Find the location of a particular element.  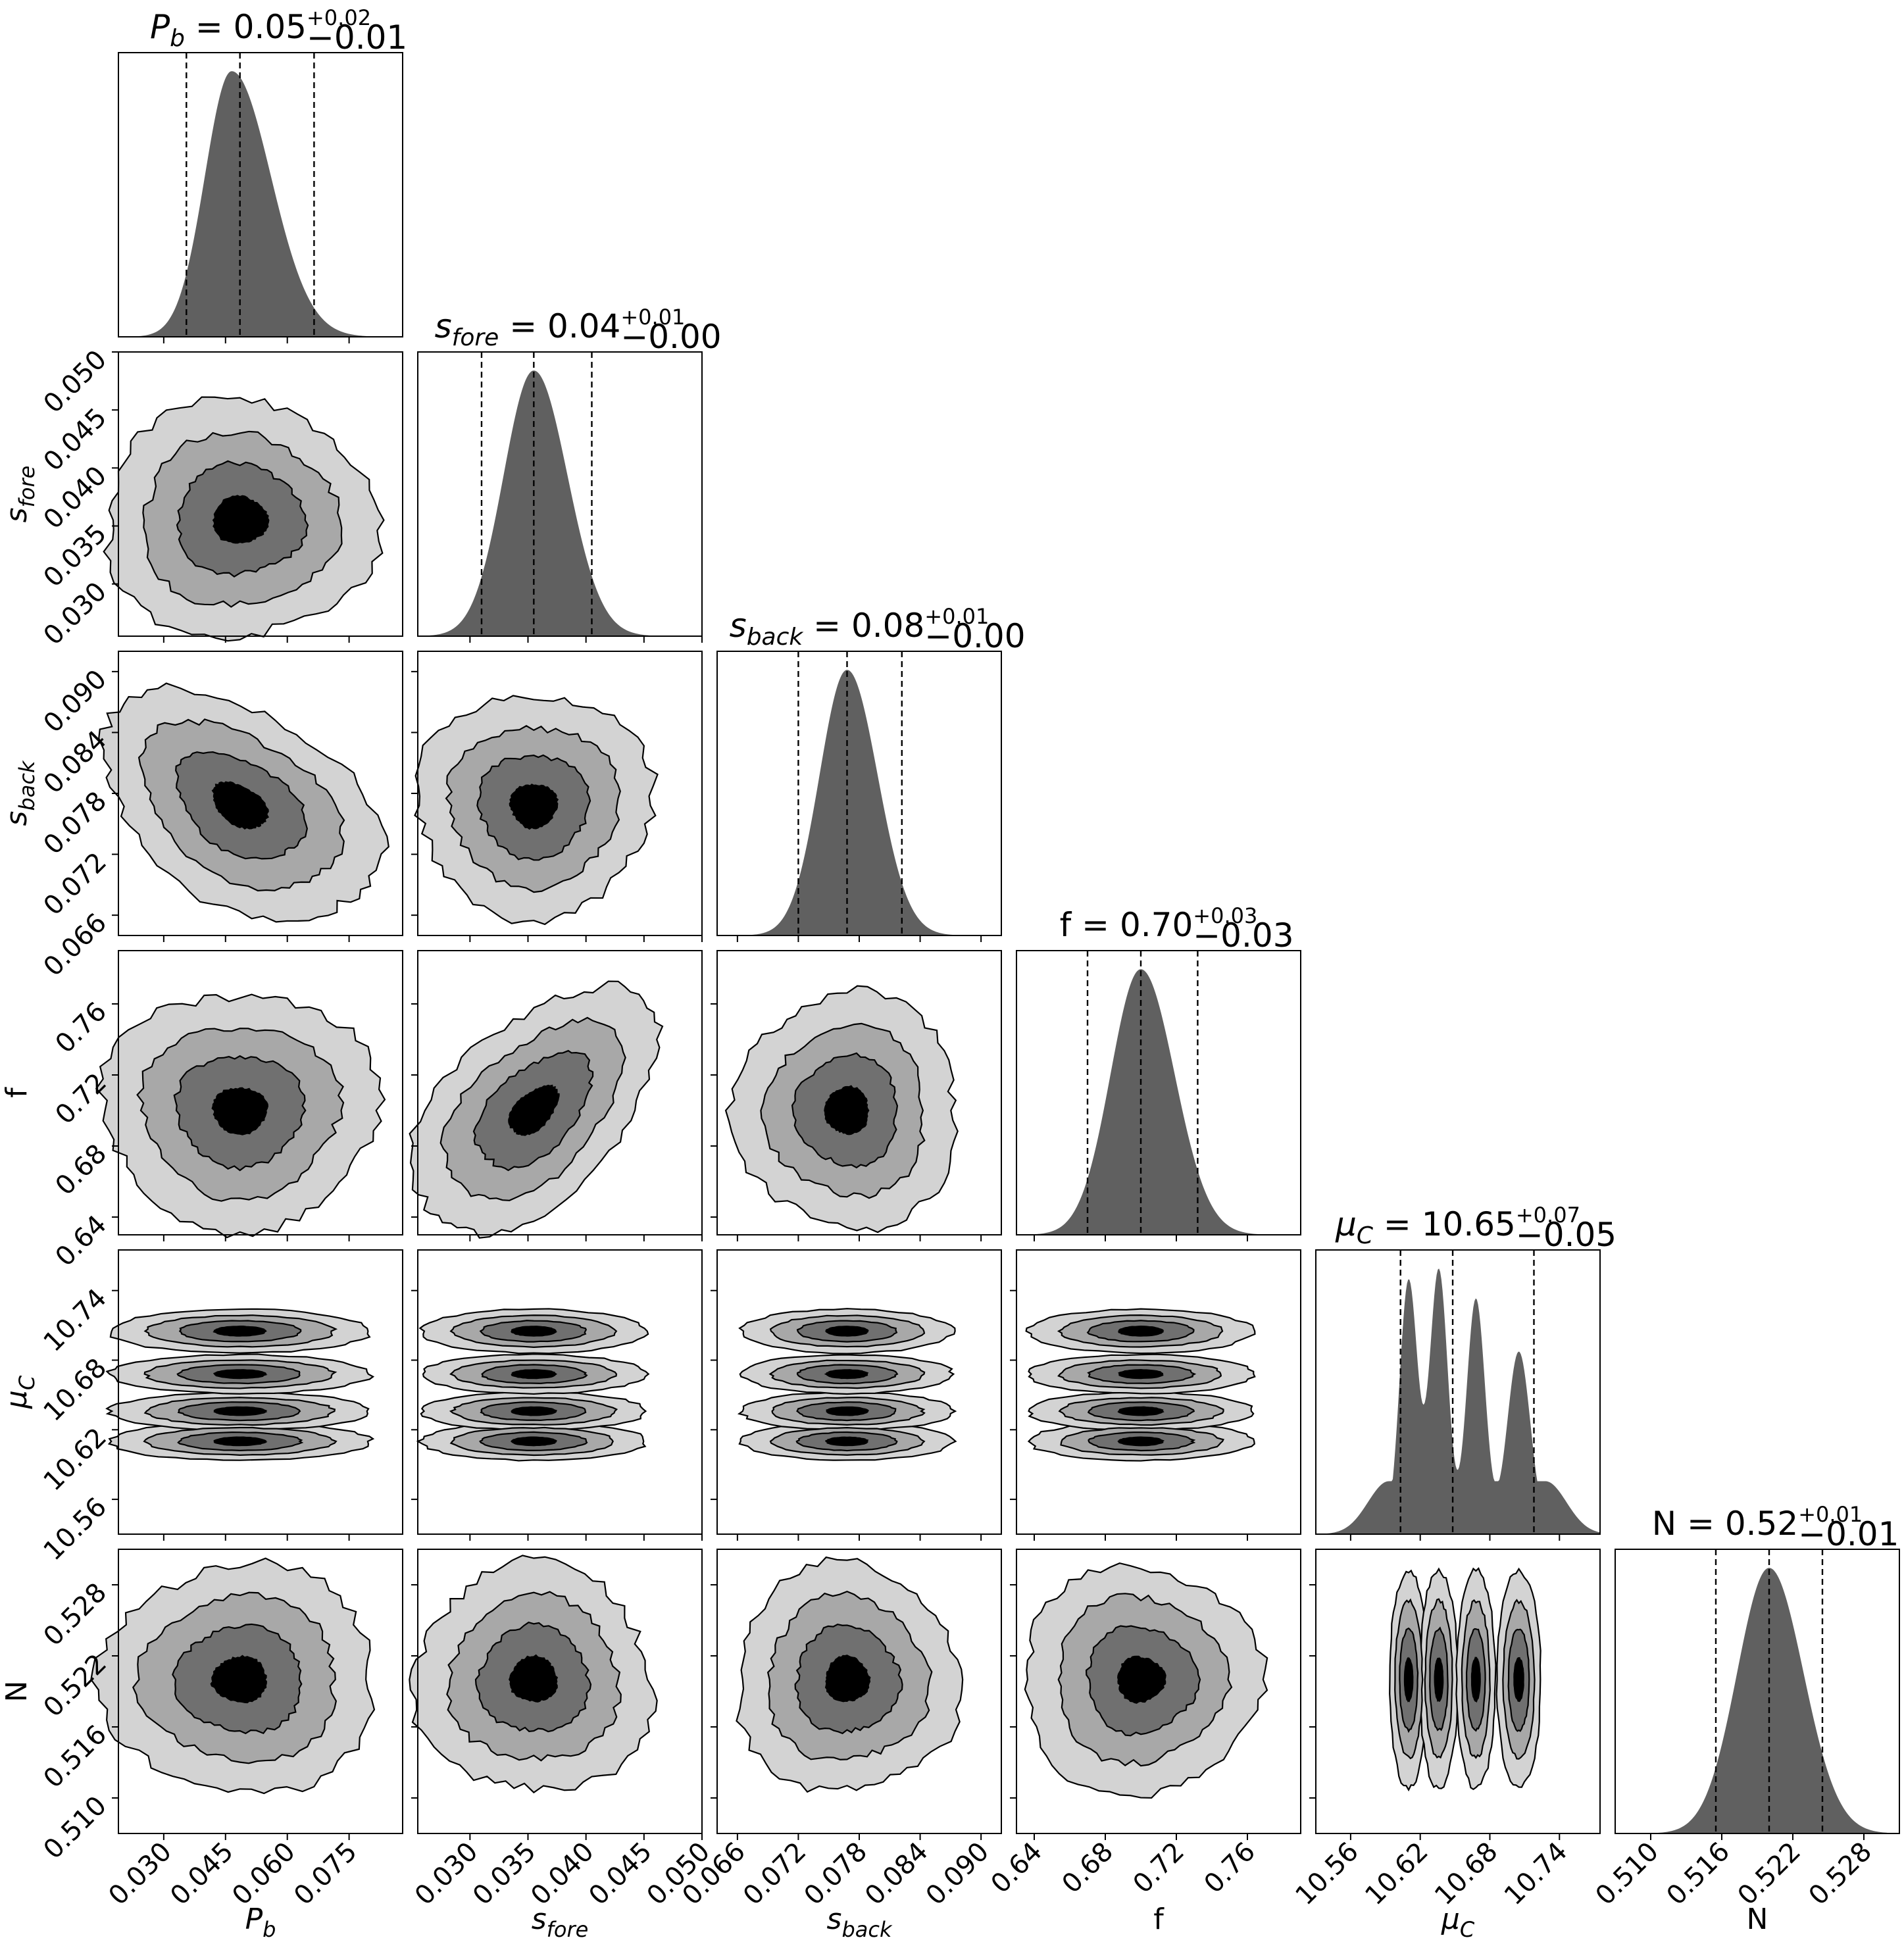

histogram-sback is located at coordinates (859, 802).